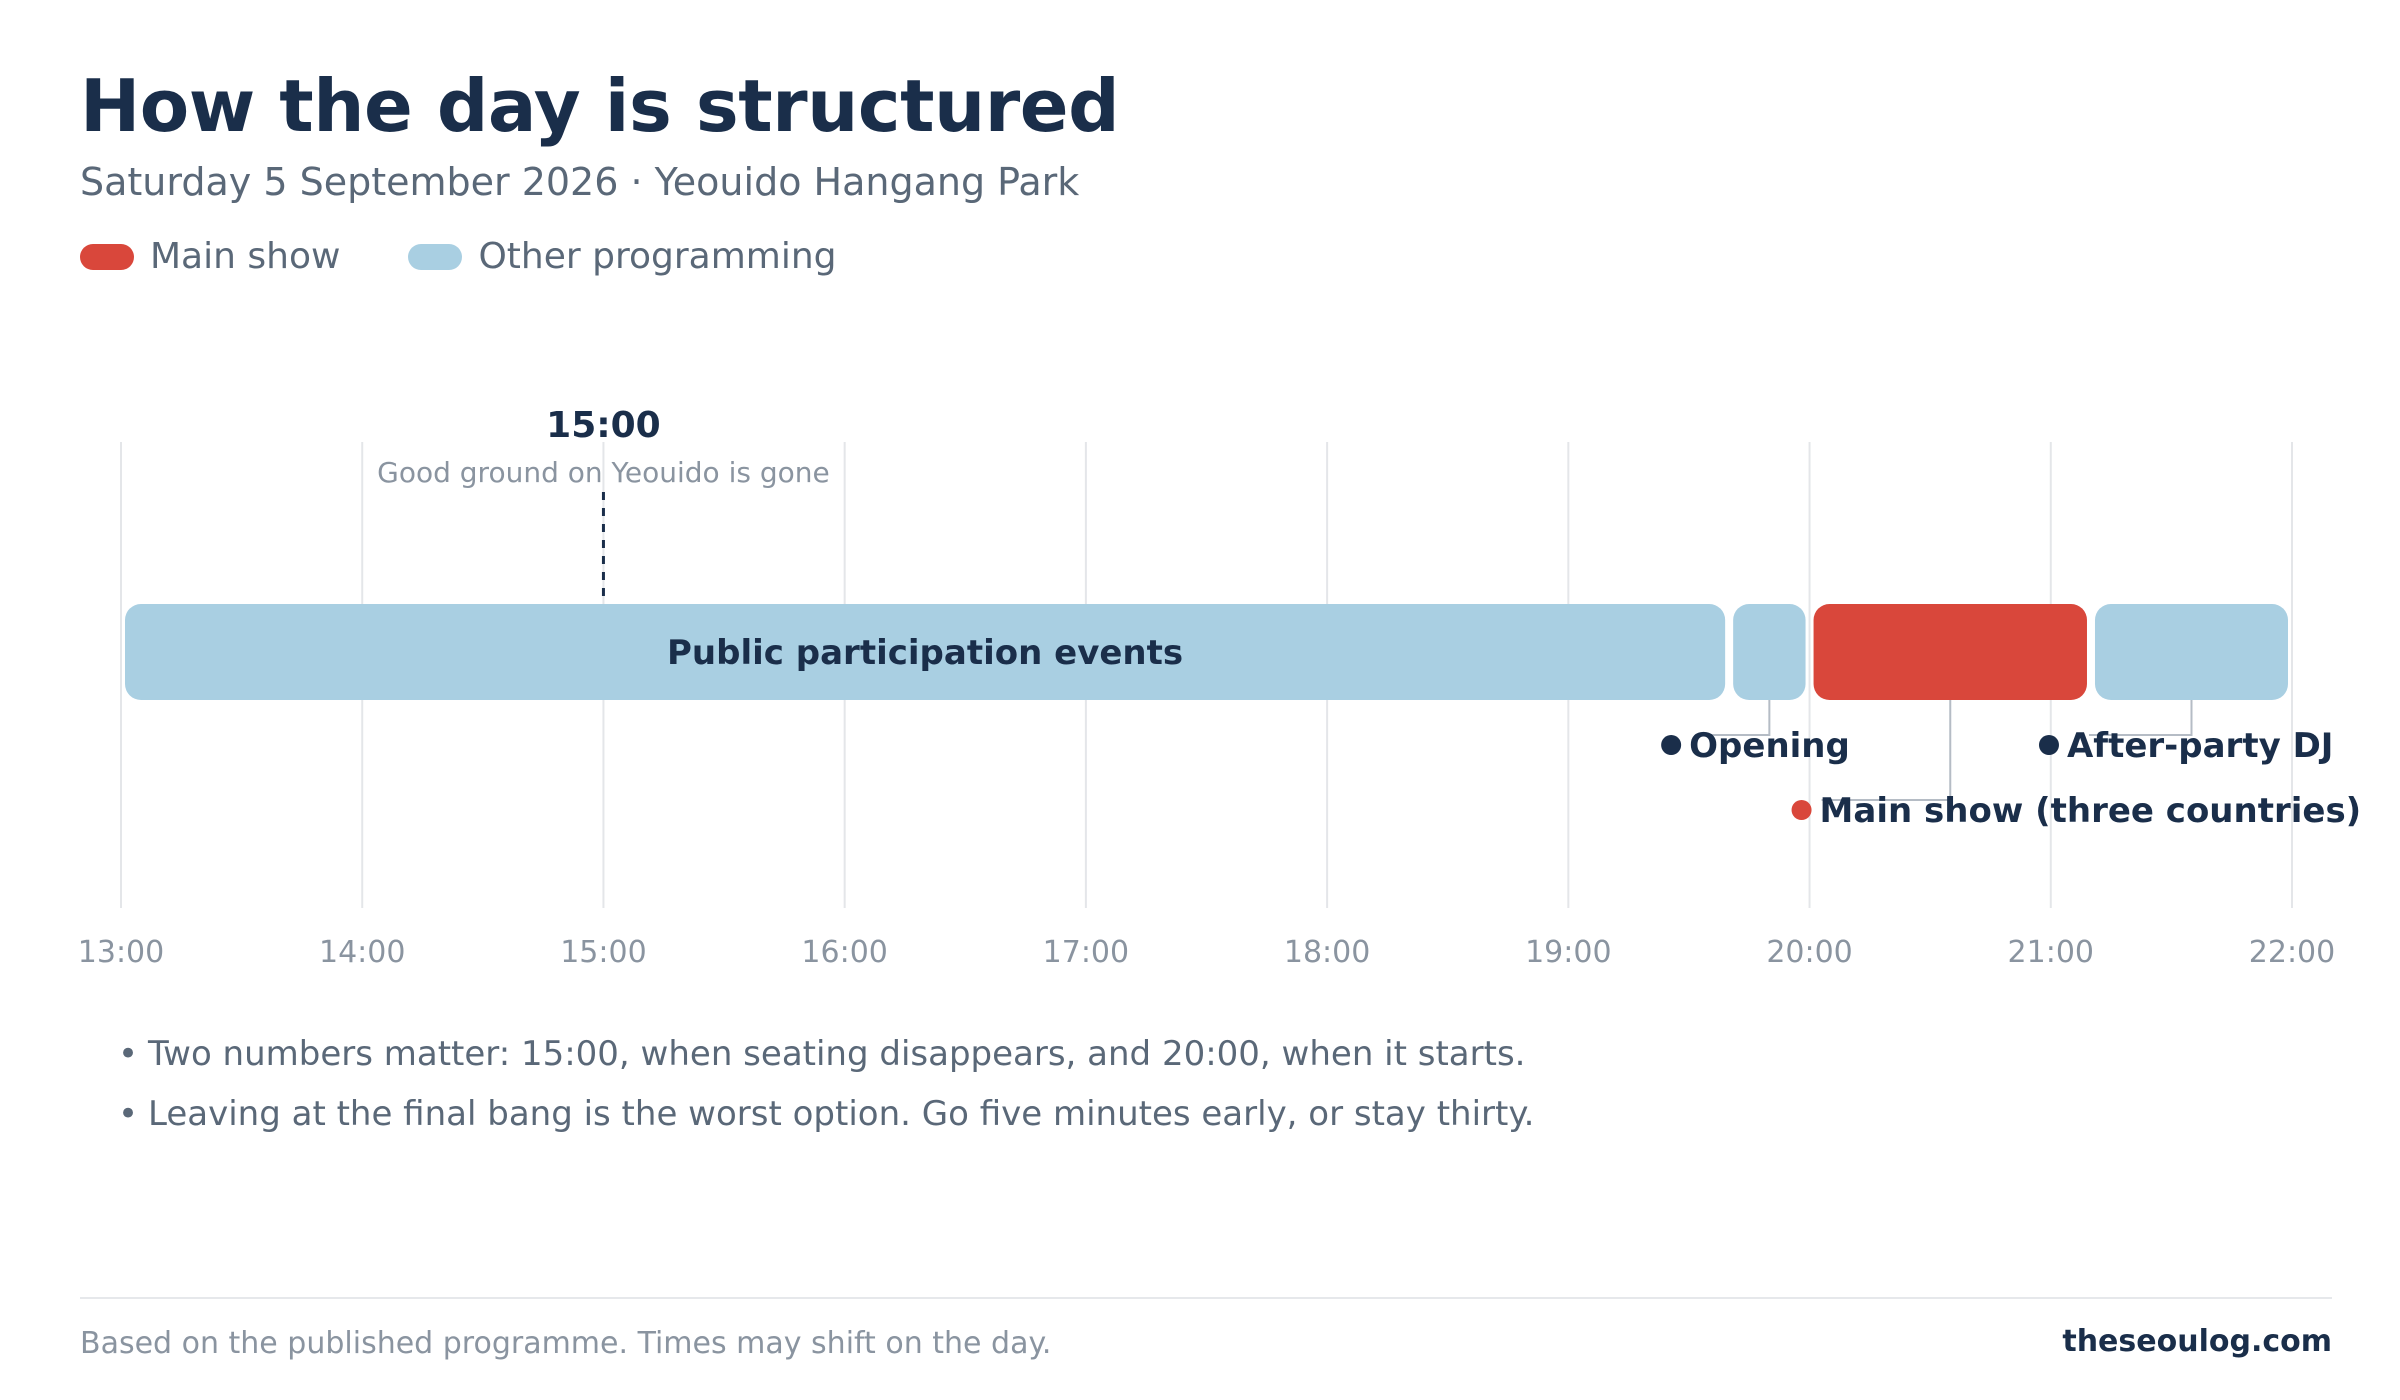 This screenshot has width=2400, height=1400. I want to click on callout-dot-after-party-dj, so click(2048, 745).